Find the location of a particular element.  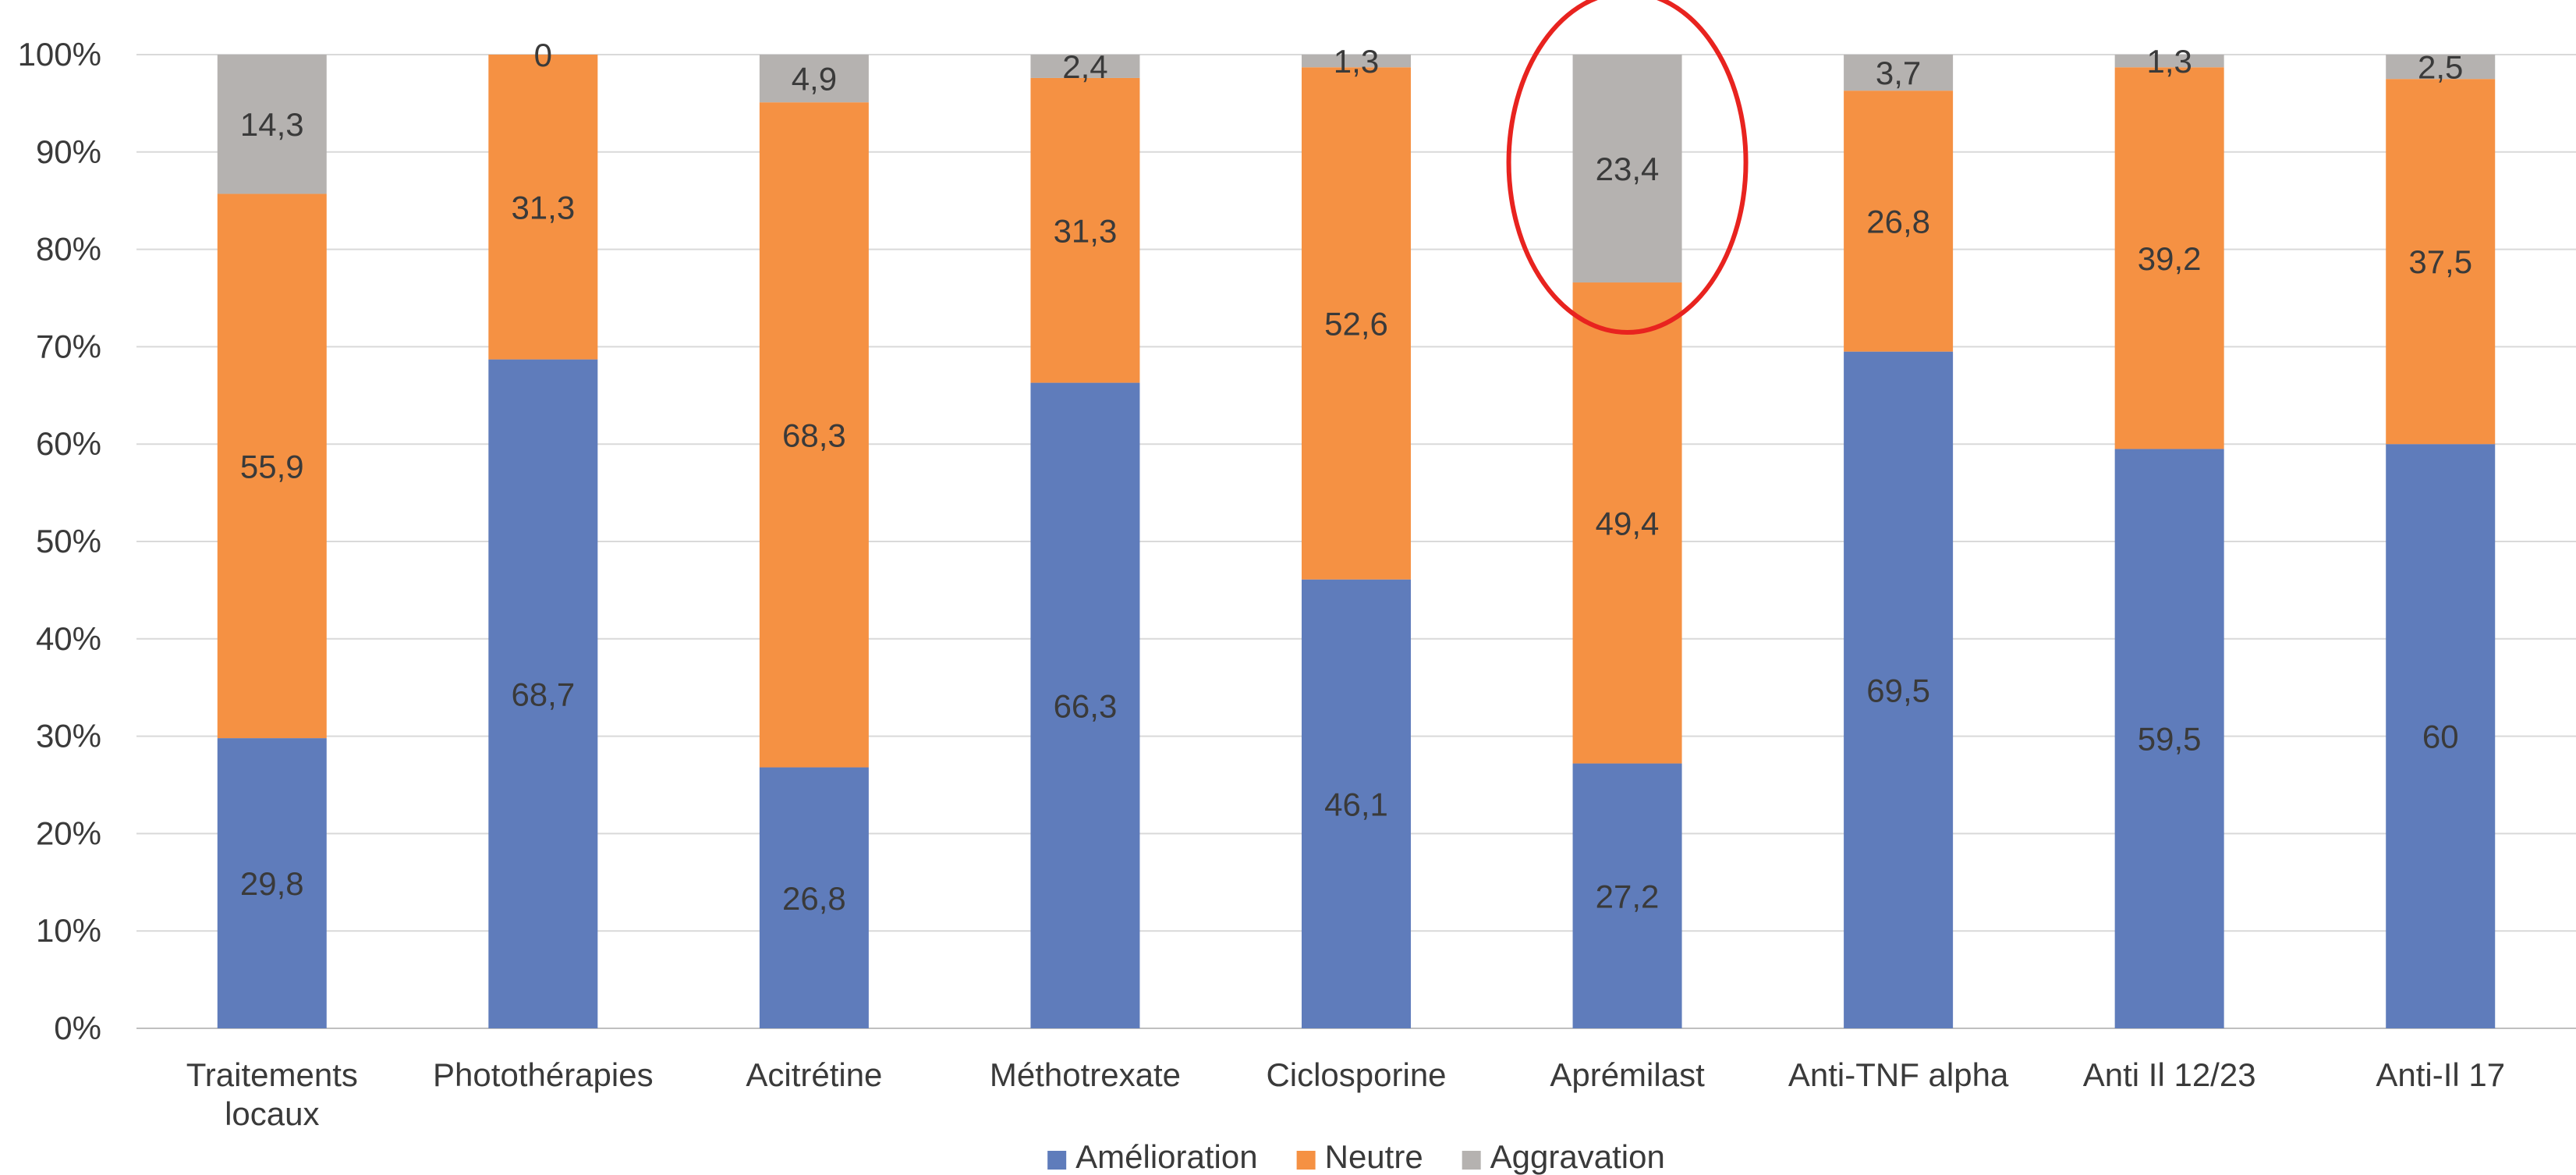

data-label: 59,5 is located at coordinates (2170, 739).